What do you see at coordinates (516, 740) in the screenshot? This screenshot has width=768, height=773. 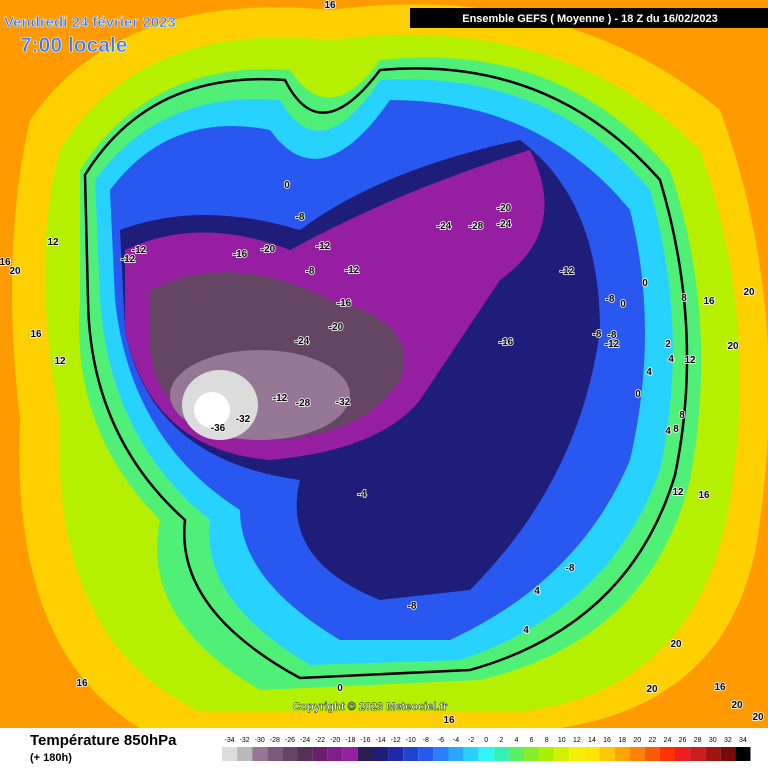 I see `legend-label: 4` at bounding box center [516, 740].